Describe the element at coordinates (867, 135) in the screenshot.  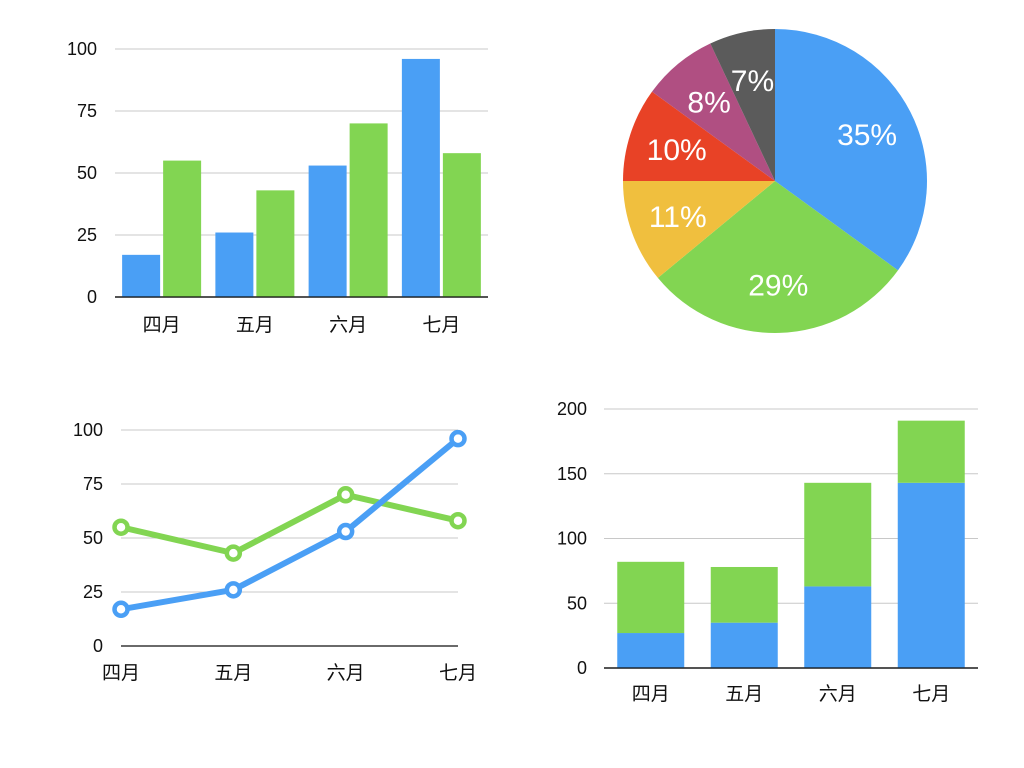
I see `slice-label: 35%` at that location.